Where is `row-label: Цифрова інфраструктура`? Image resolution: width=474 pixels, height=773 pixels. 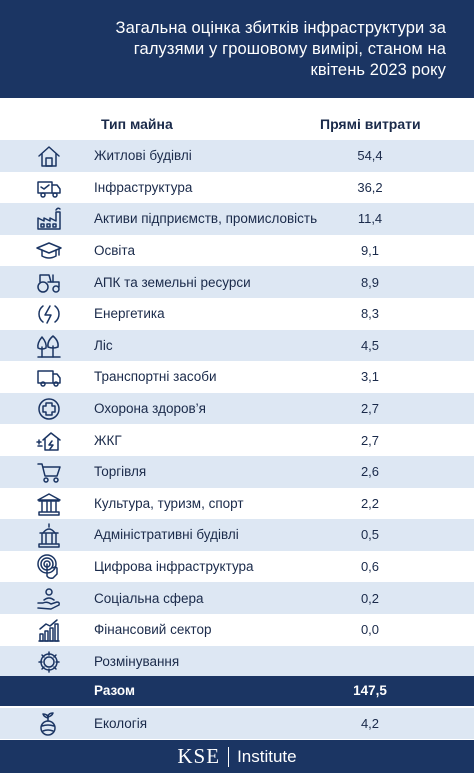
row-label: Цифрова інфраструктура is located at coordinates (174, 567).